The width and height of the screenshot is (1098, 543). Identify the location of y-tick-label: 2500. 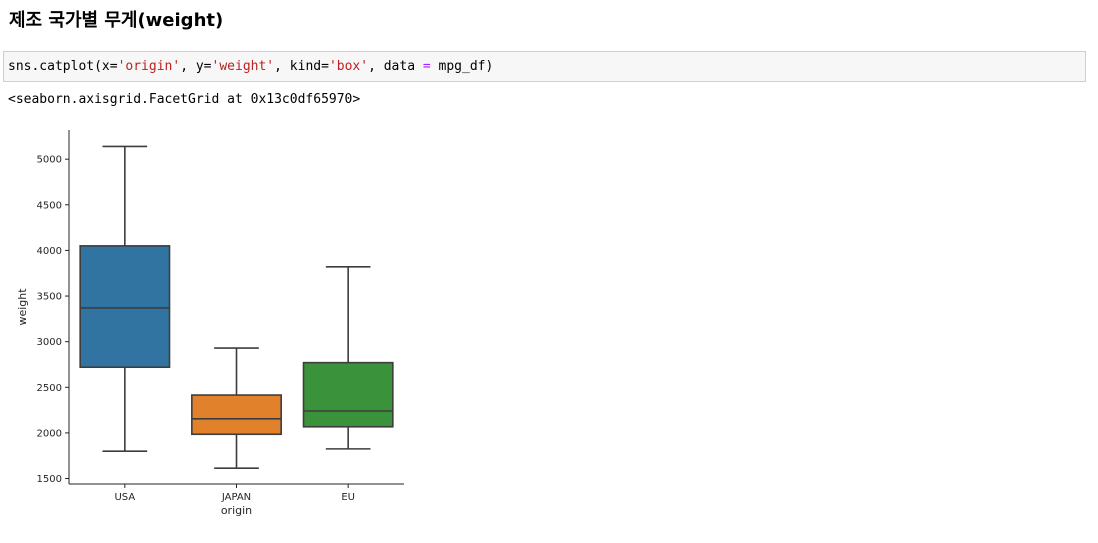
(49, 388).